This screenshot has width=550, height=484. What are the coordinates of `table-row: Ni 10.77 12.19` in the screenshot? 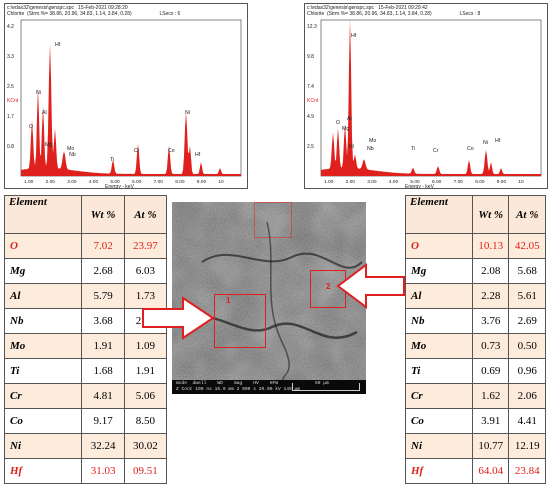 It's located at (475, 446).